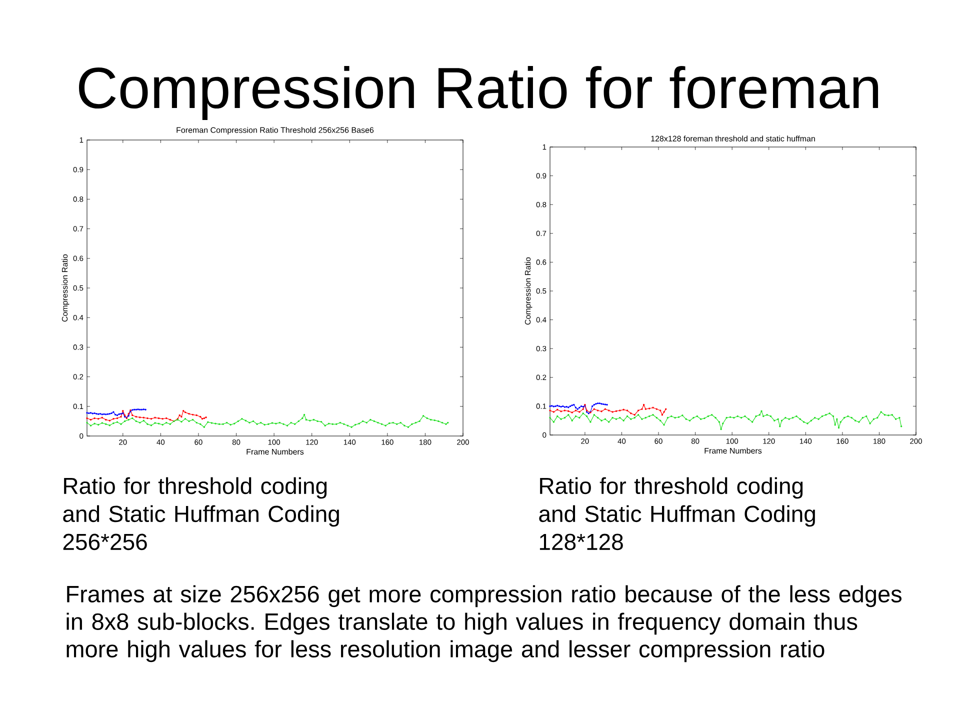 The width and height of the screenshot is (960, 720). Describe the element at coordinates (484, 623) in the screenshot. I see `text: Frames at size 256x256 get more compression ratio because of the less edges in 8x8 sub-blocks. Edges translate to high values in frequency domain thus more high values for less resolution image and lesser compression ratio` at that location.